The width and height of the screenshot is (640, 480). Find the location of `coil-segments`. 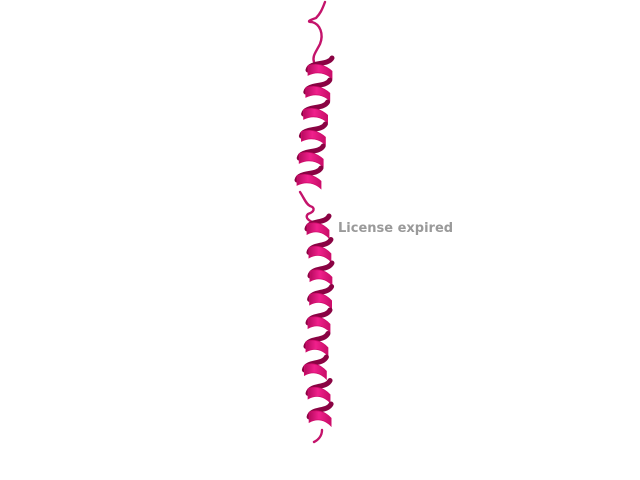

coil-segments is located at coordinates (312, 222).